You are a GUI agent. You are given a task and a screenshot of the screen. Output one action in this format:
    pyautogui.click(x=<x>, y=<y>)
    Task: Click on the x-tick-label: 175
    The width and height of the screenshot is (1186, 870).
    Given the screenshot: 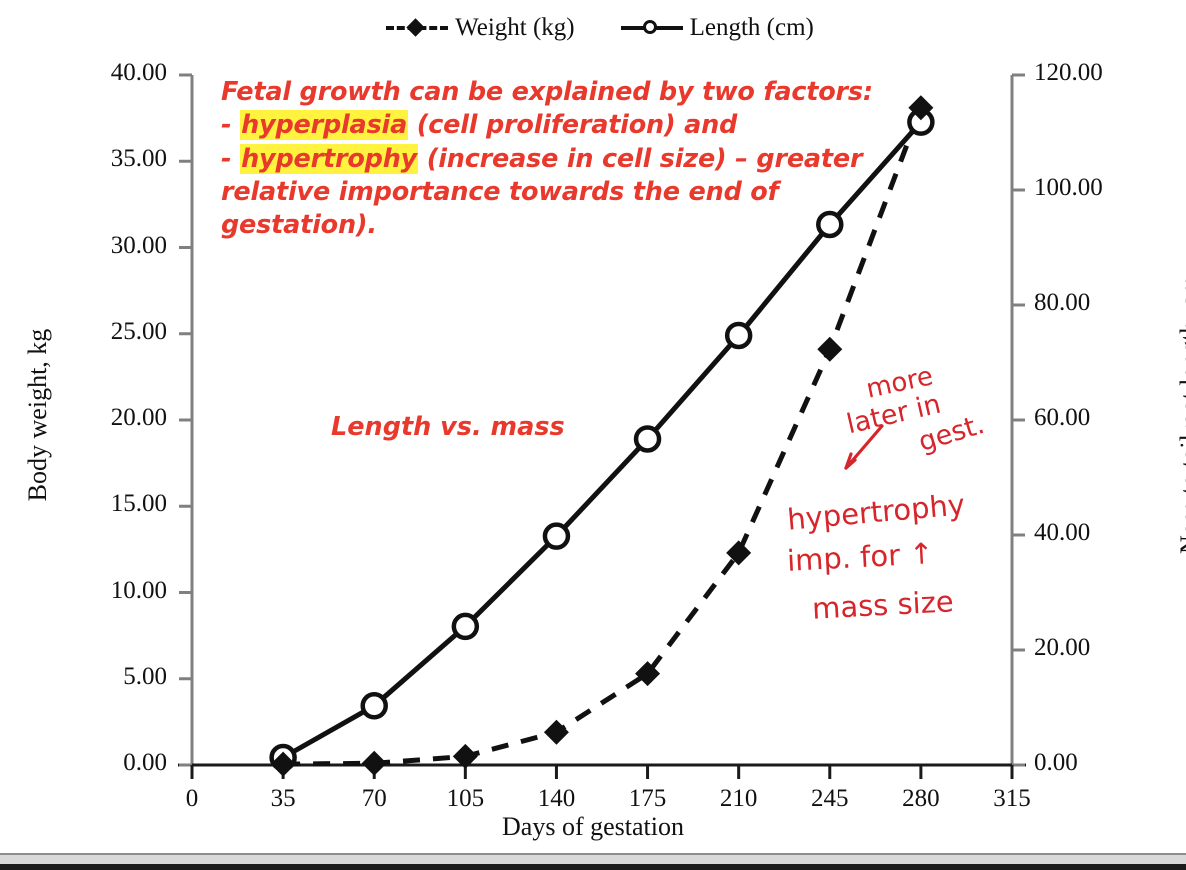 What is the action you would take?
    pyautogui.click(x=647, y=798)
    